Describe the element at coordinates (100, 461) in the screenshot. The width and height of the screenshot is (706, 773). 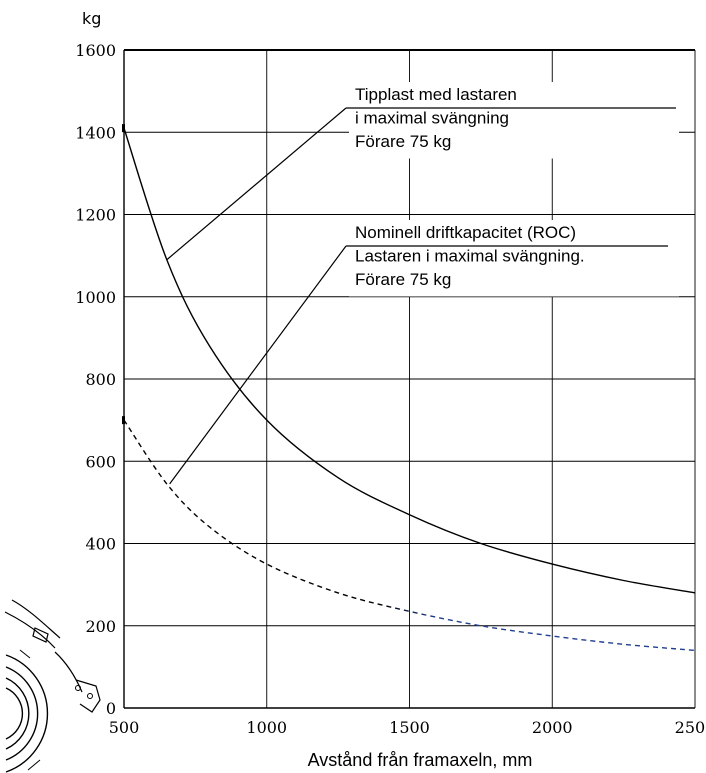
I see `y-tick-label: 600` at that location.